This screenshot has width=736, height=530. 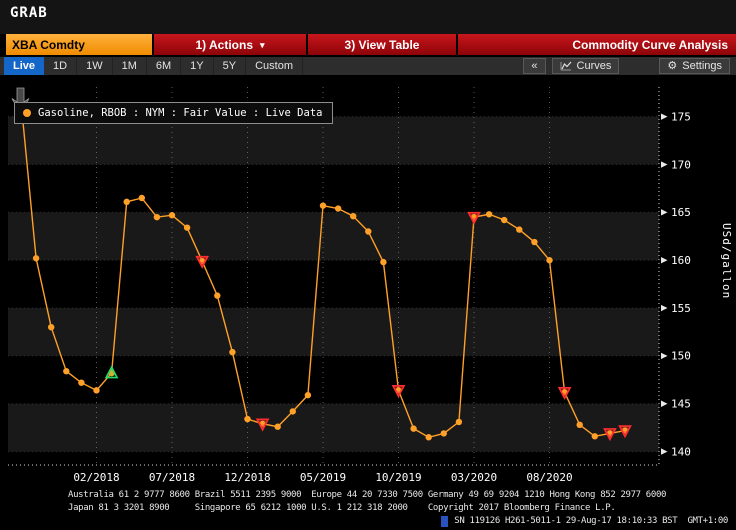 What do you see at coordinates (230, 66) in the screenshot?
I see `tab-5y: 5Y` at bounding box center [230, 66].